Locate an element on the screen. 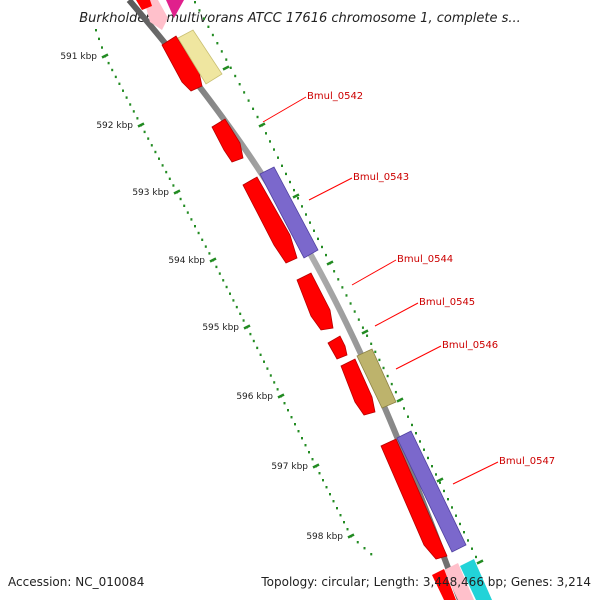  cds-feature-top-red is located at coordinates (144, 5).